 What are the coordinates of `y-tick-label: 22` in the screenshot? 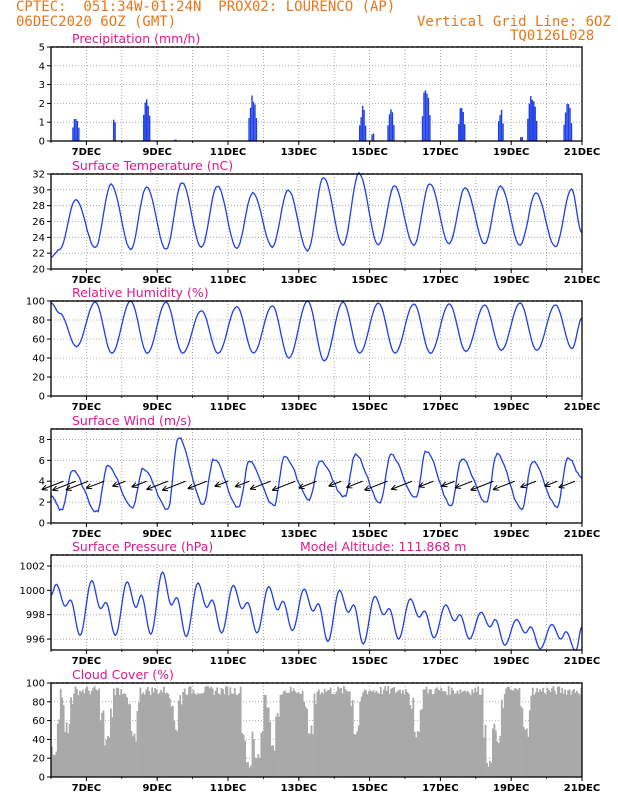 It's located at (38, 254).